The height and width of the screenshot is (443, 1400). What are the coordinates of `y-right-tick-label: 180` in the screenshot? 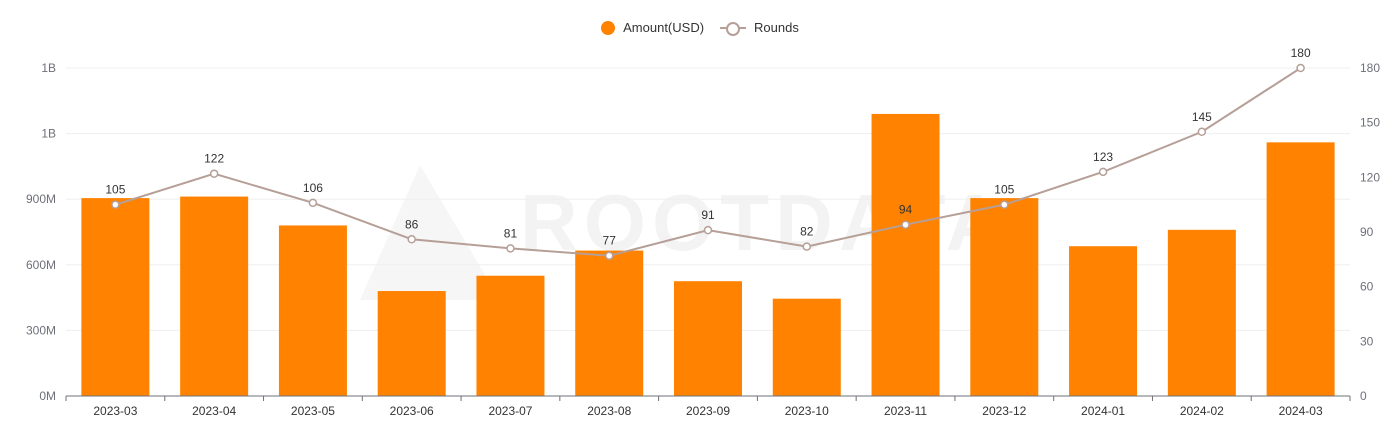 It's located at (1370, 68).